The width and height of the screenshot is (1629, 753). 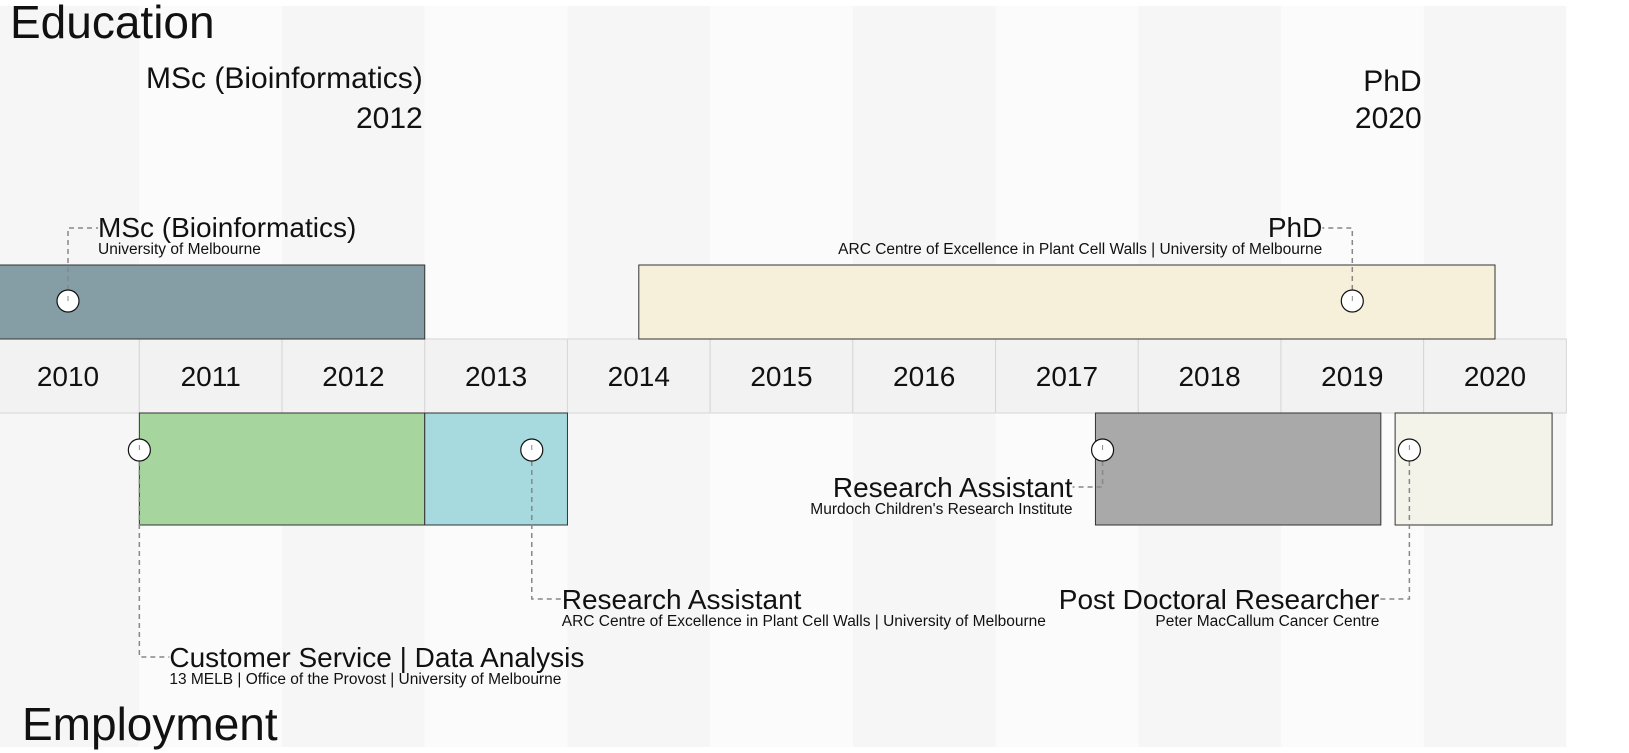 I want to click on milestone-label: MSc (Bioinformatics), so click(x=284, y=78).